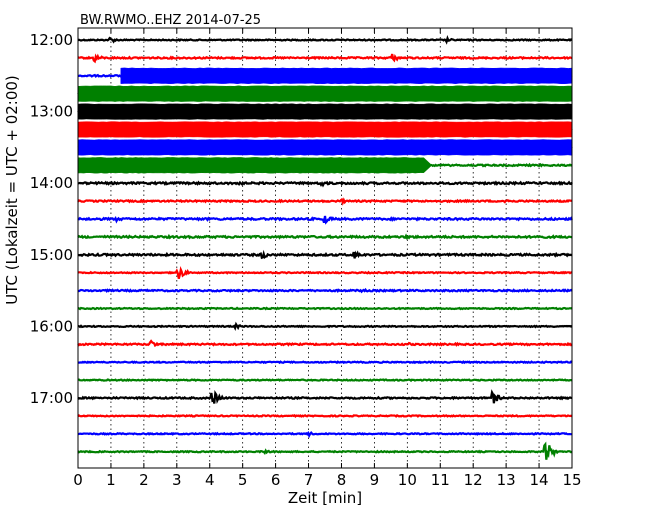 This screenshot has width=650, height=520. What do you see at coordinates (309, 480) in the screenshot?
I see `x-tick-label: 7` at bounding box center [309, 480].